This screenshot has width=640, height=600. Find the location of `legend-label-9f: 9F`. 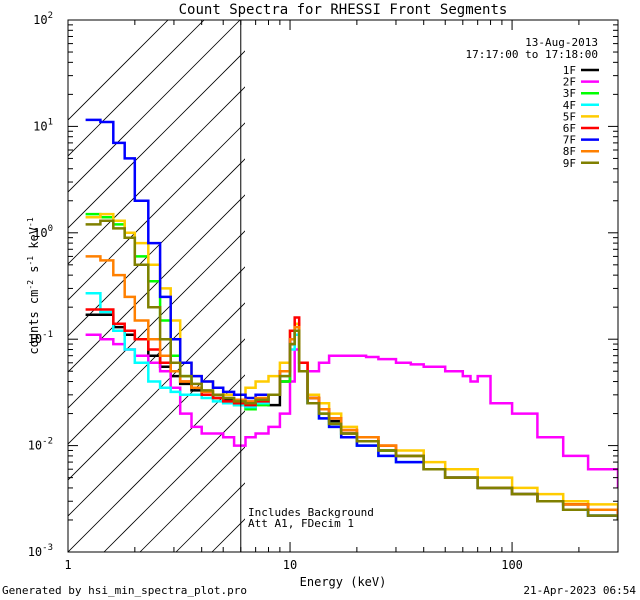

legend-label-9f: 9F is located at coordinates (569, 163).